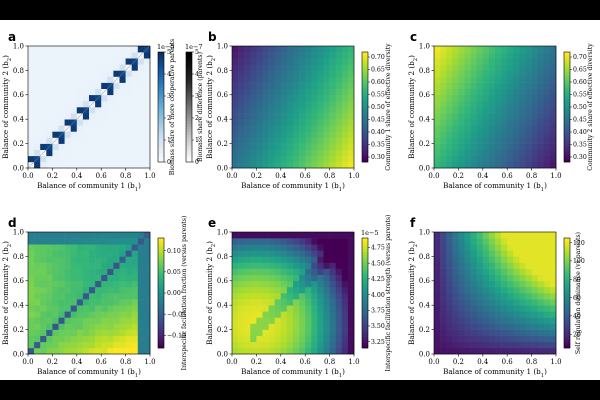 The width and height of the screenshot is (600, 400). I want to click on y-tick-label: 1.0, so click(18, 46).